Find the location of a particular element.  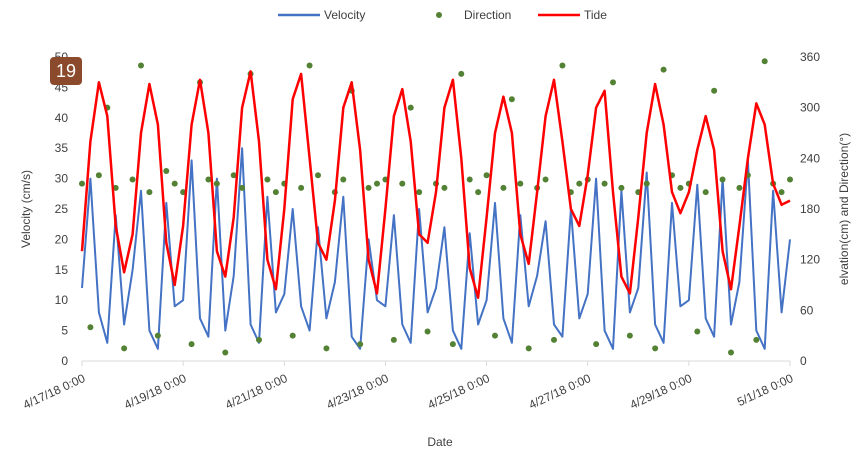

legend-label: Direction is located at coordinates (487, 15).